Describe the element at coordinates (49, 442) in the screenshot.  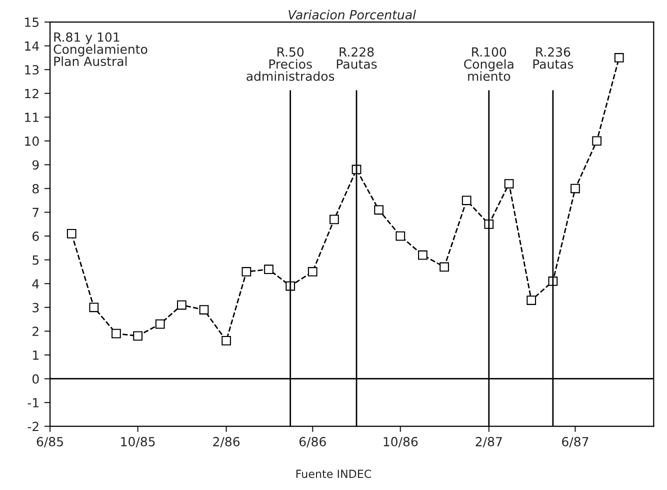
I see `x-tick-label: 6/85` at that location.